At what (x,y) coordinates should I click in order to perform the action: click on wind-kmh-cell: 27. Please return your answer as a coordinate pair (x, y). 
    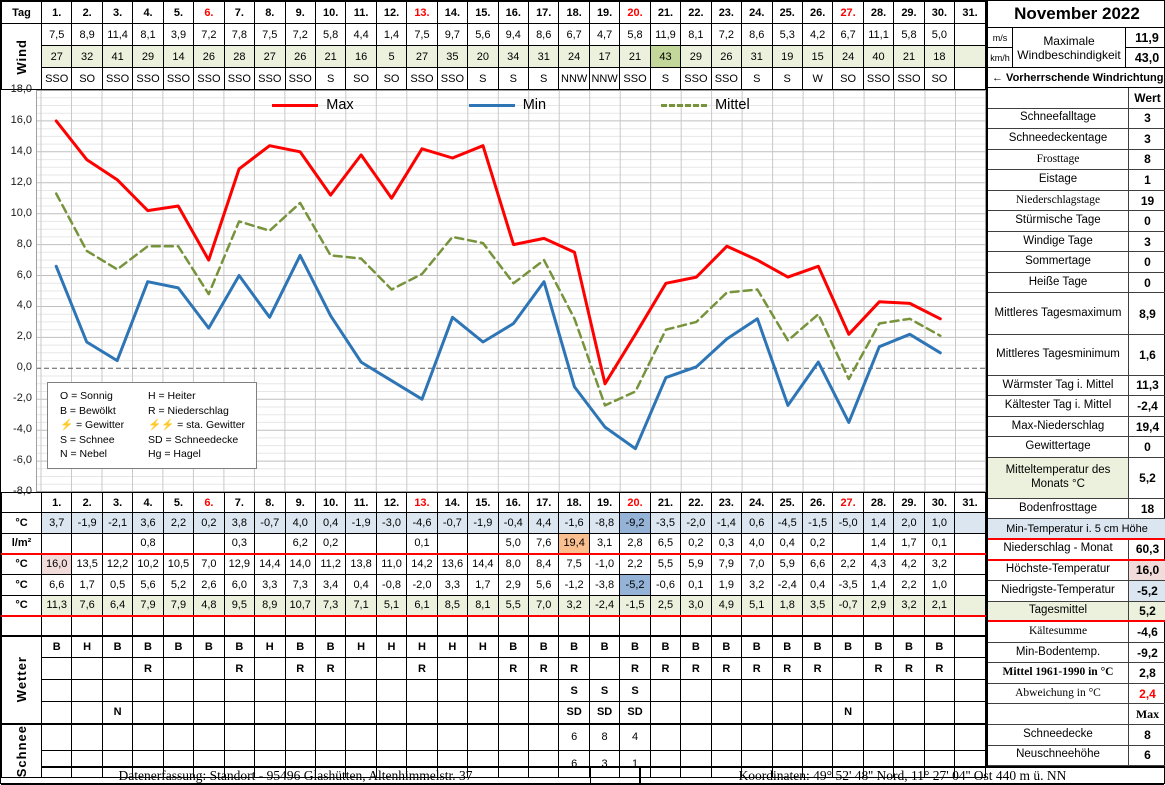
    Looking at the image, I should click on (270, 56).